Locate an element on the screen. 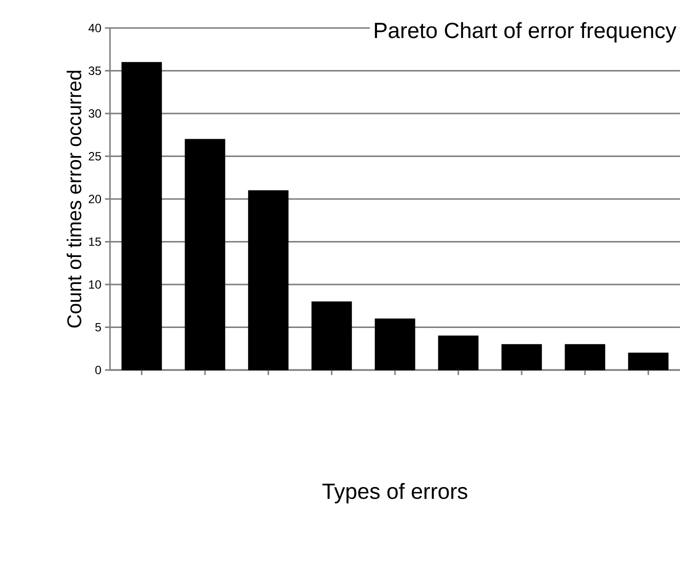 The height and width of the screenshot is (582, 694). y-tick-label: 10 is located at coordinates (95, 284).